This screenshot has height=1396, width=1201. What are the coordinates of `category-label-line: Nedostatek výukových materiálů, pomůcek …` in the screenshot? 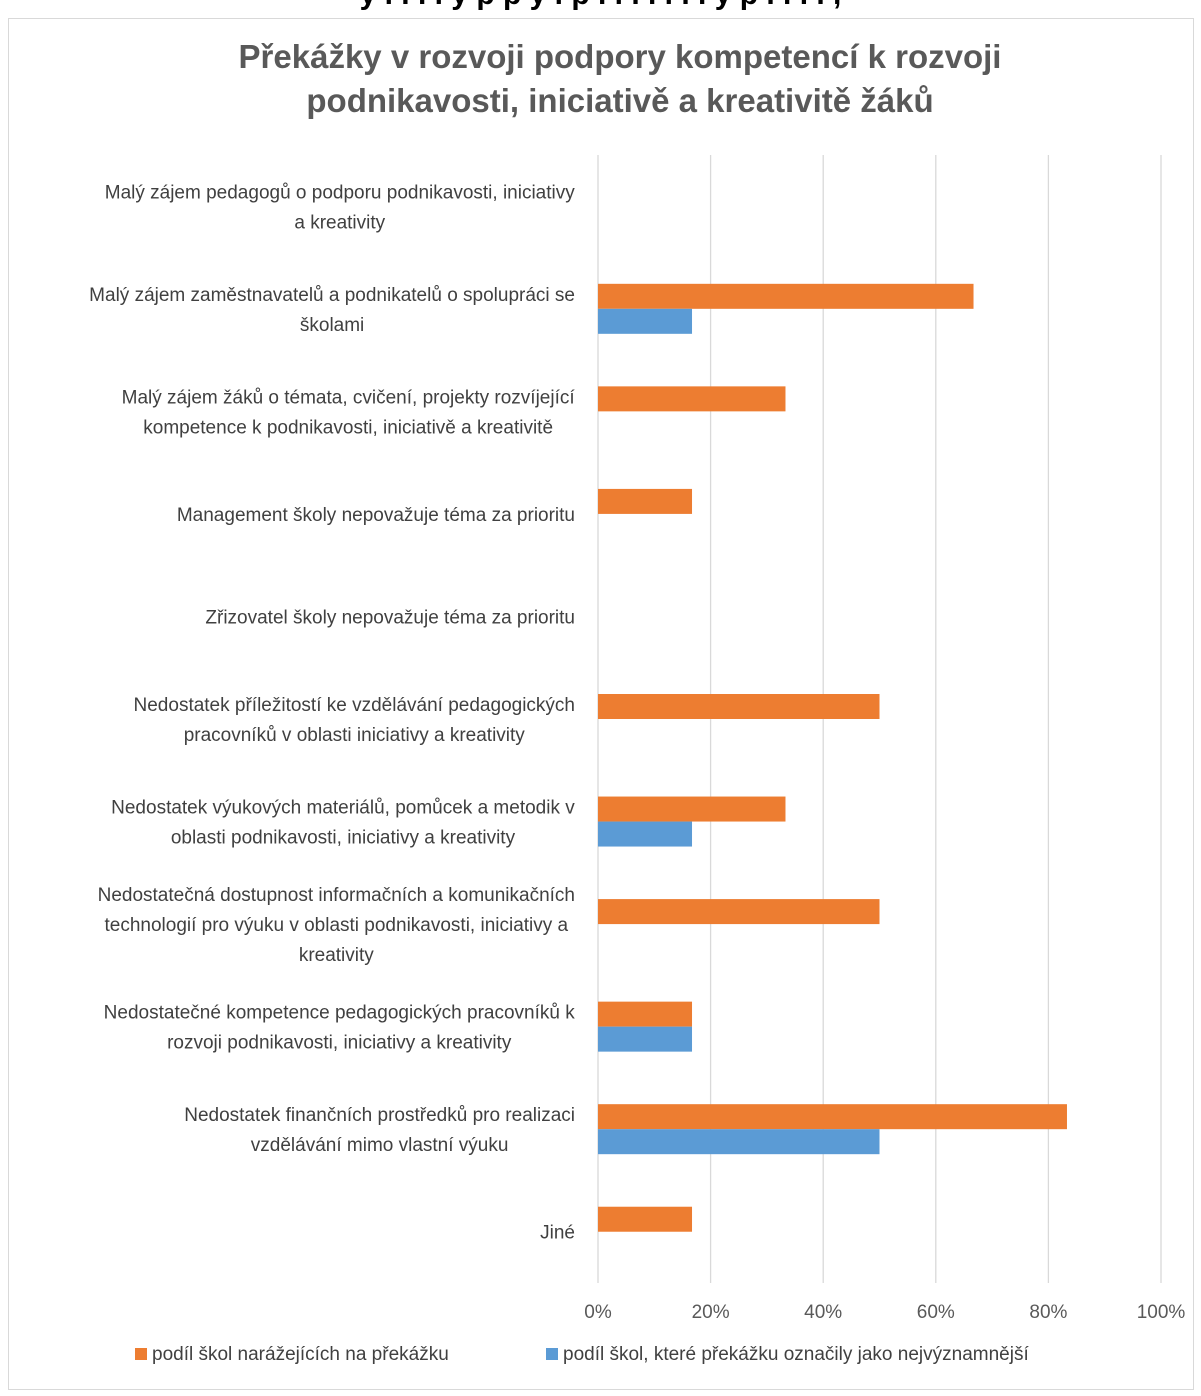 It's located at (343, 808).